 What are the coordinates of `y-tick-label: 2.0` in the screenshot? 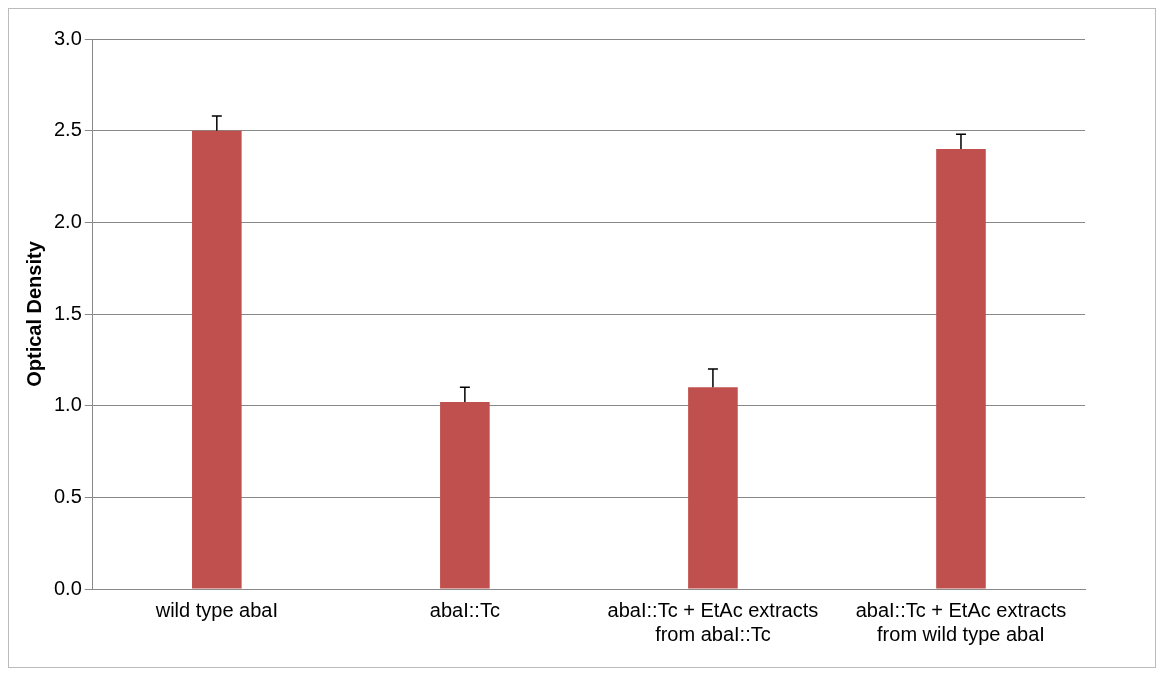 It's located at (67, 220).